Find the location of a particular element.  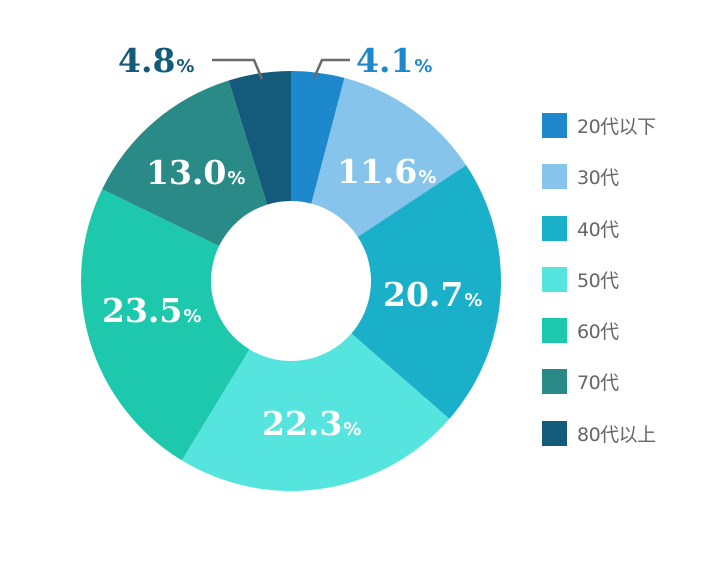

legend-label: 70代 is located at coordinates (598, 383).